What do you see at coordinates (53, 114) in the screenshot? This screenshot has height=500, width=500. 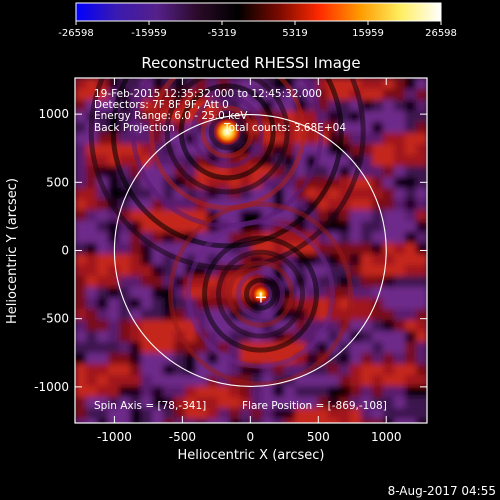 I see `y-tick-label: 1000` at bounding box center [53, 114].